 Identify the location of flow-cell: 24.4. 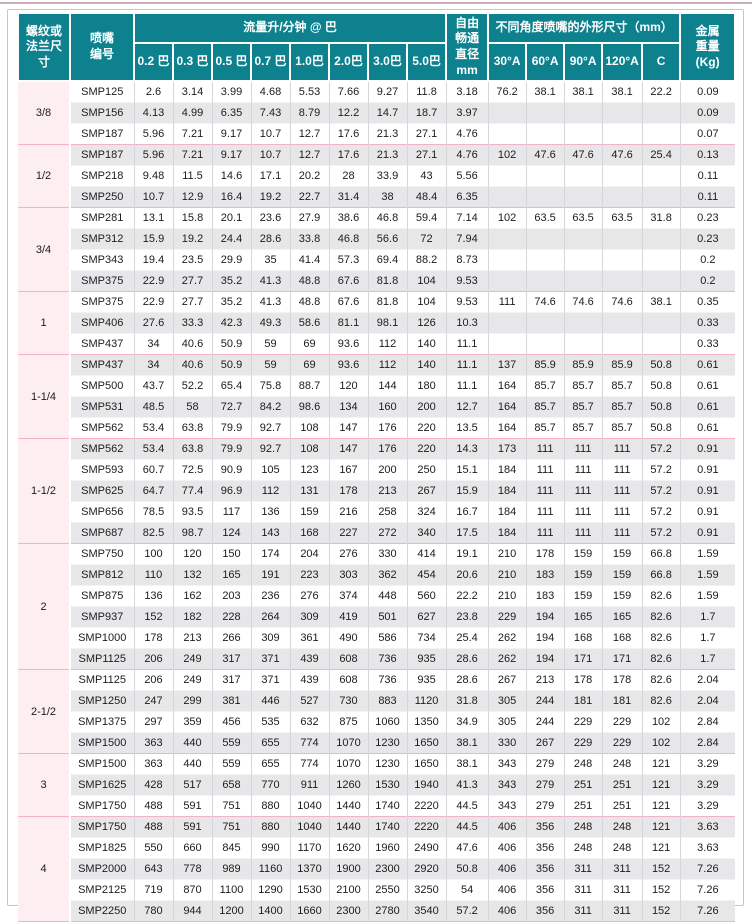
(232, 239).